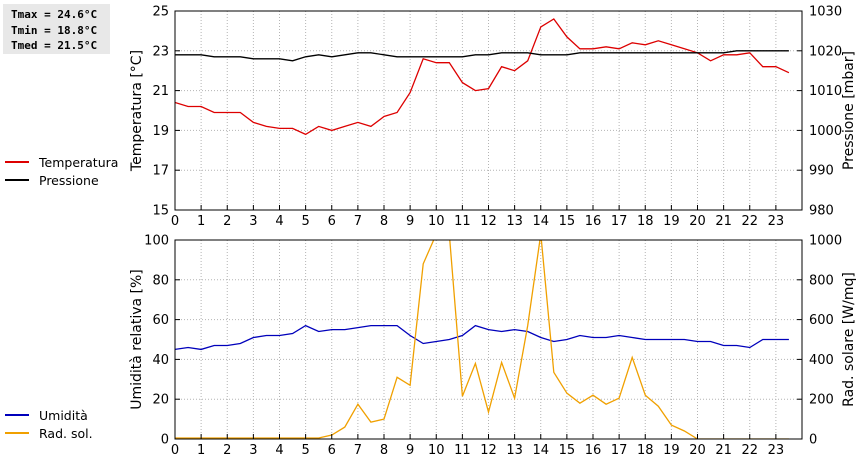 The width and height of the screenshot is (860, 460). I want to click on y-tick-label: 19, so click(160, 131).